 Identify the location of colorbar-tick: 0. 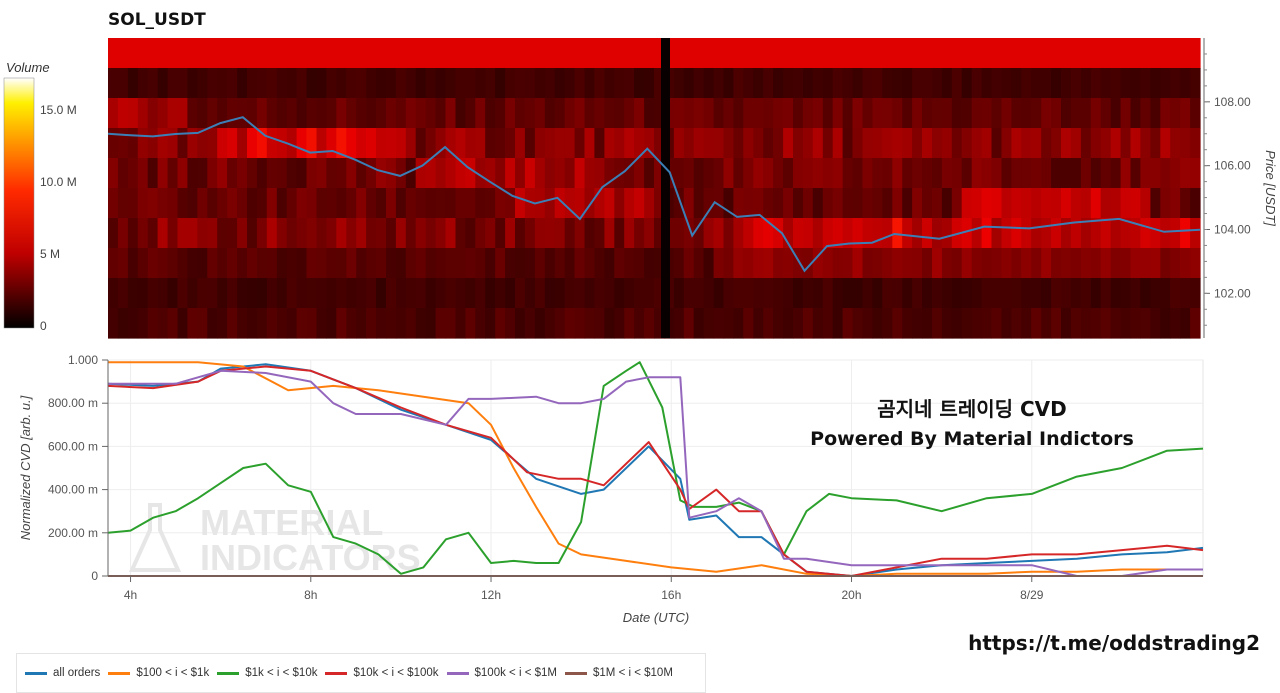
(43, 326).